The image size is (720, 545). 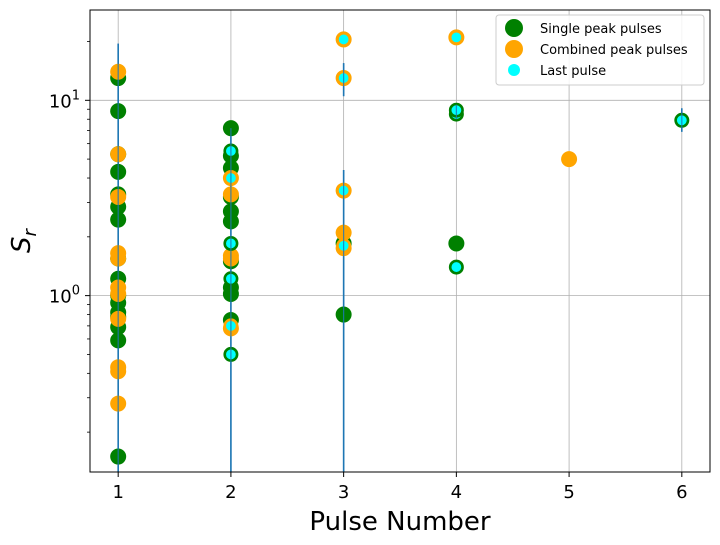 I want to click on combined-peak-point, so click(x=569, y=159).